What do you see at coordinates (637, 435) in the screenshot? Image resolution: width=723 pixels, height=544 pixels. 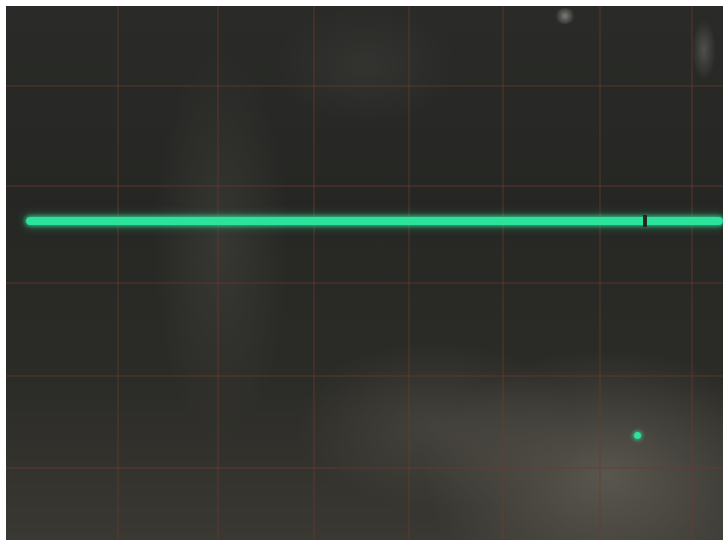 I see `beam-spot` at bounding box center [637, 435].